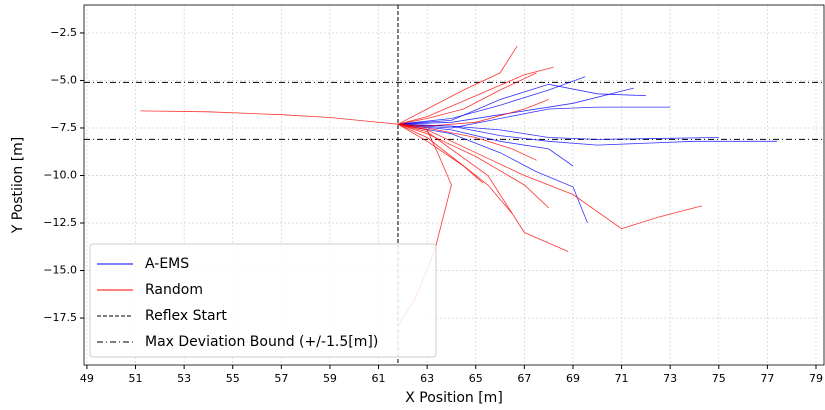 Image resolution: width=825 pixels, height=410 pixels. Describe the element at coordinates (63, 127) in the screenshot. I see `y-tick-label: −7.5` at that location.